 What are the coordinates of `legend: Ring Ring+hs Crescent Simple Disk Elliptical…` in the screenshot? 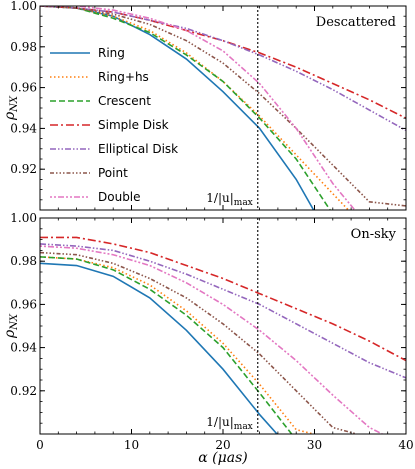 It's located at (114, 125).